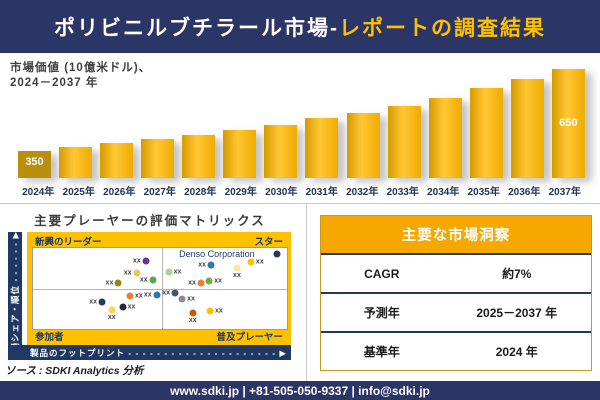 The image size is (600, 400). Describe the element at coordinates (517, 313) in the screenshot. I see `insight-value: 2025－2037 年` at that location.